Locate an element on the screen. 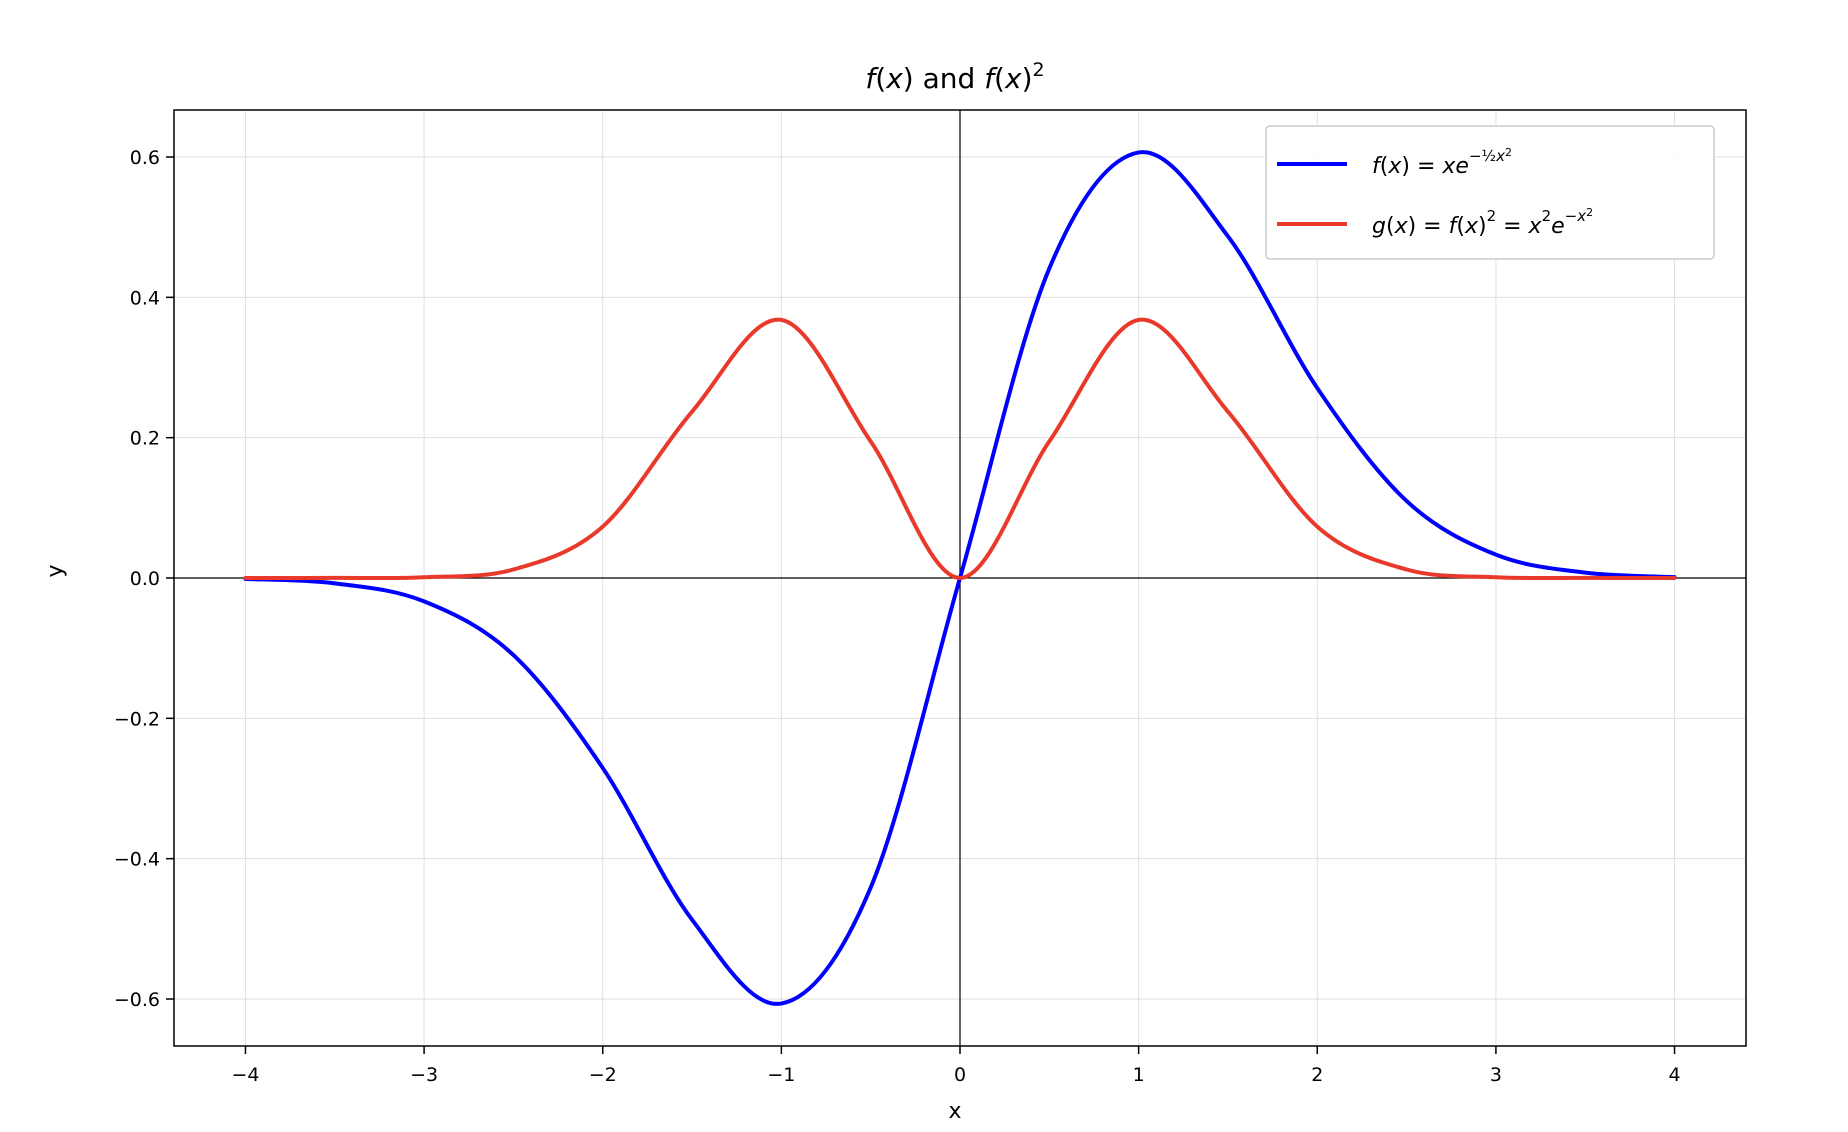 This screenshot has width=1848, height=1132. legend: f(x) = xe−½x2 g(x) = f(x)2 = x2e−x2 is located at coordinates (1490, 192).